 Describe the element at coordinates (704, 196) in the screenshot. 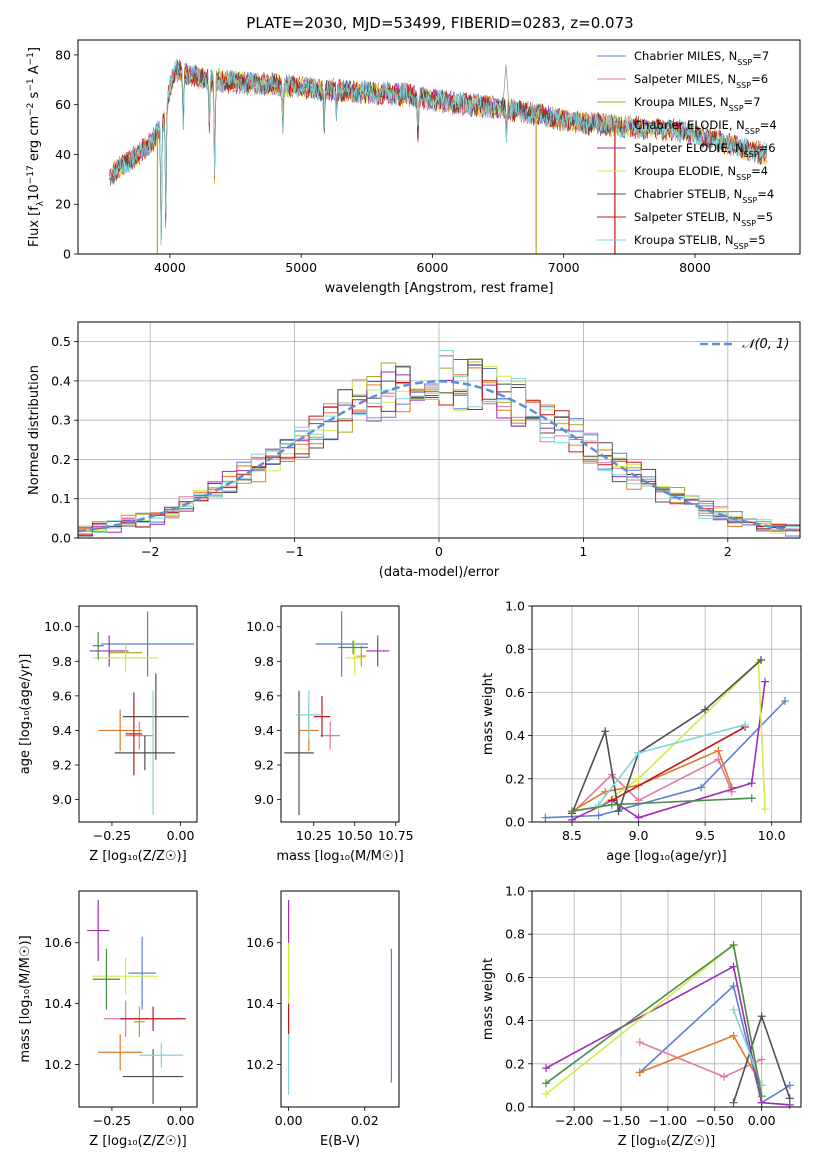

I see `legend-entry: Chabrier STELIB, NSSP=4` at that location.